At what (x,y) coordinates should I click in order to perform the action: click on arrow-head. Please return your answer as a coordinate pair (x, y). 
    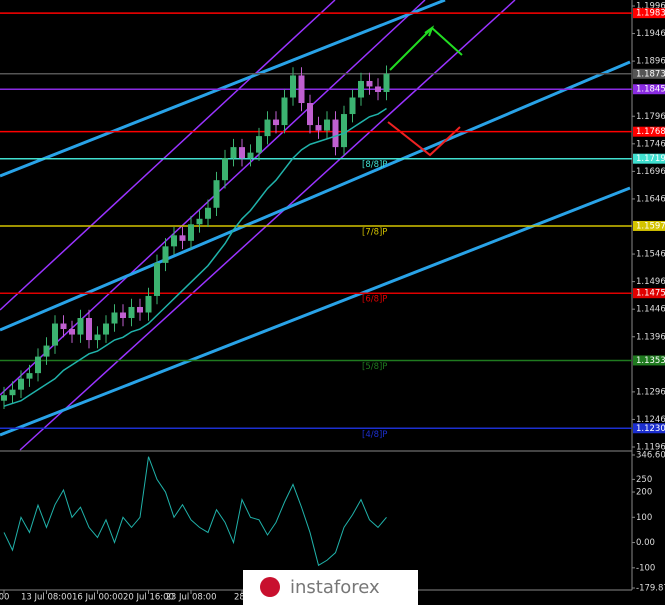
    Looking at the image, I should click on (429, 31).